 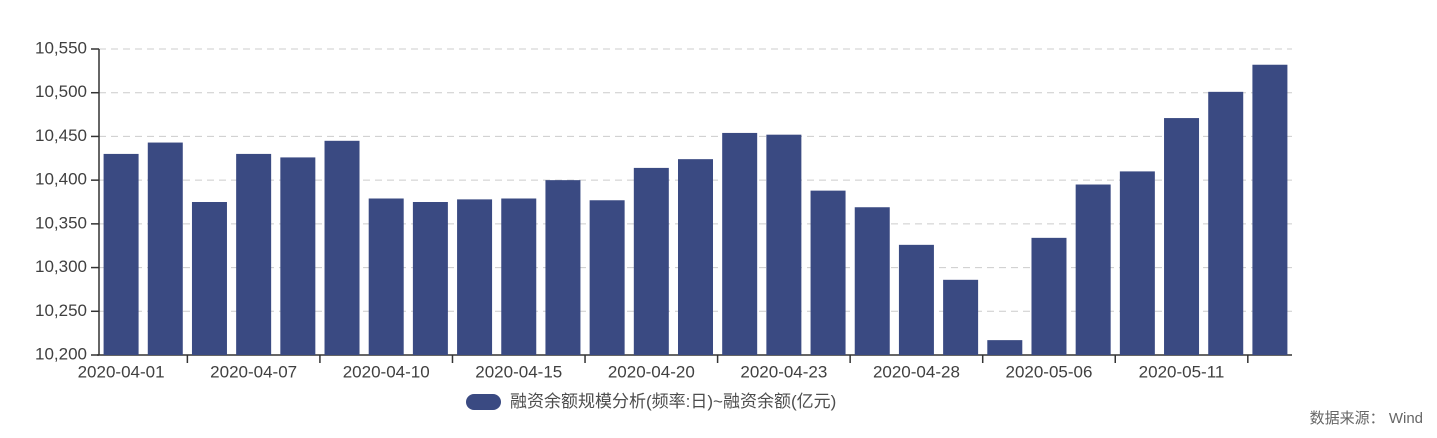 What do you see at coordinates (386, 371) in the screenshot?
I see `x-axis-label: 2020-04-10` at bounding box center [386, 371].